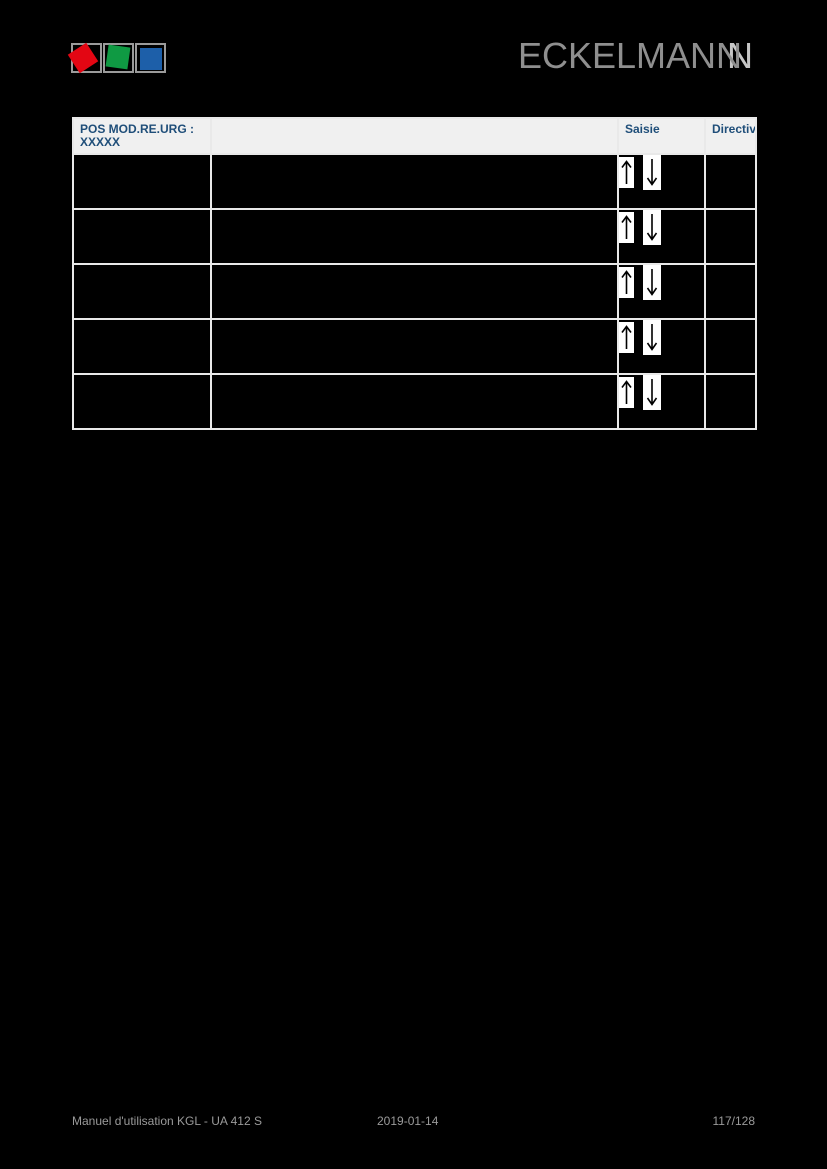 The width and height of the screenshot is (827, 1169). What do you see at coordinates (629, 55) in the screenshot?
I see `wordmark-text: ECKELMANN` at bounding box center [629, 55].